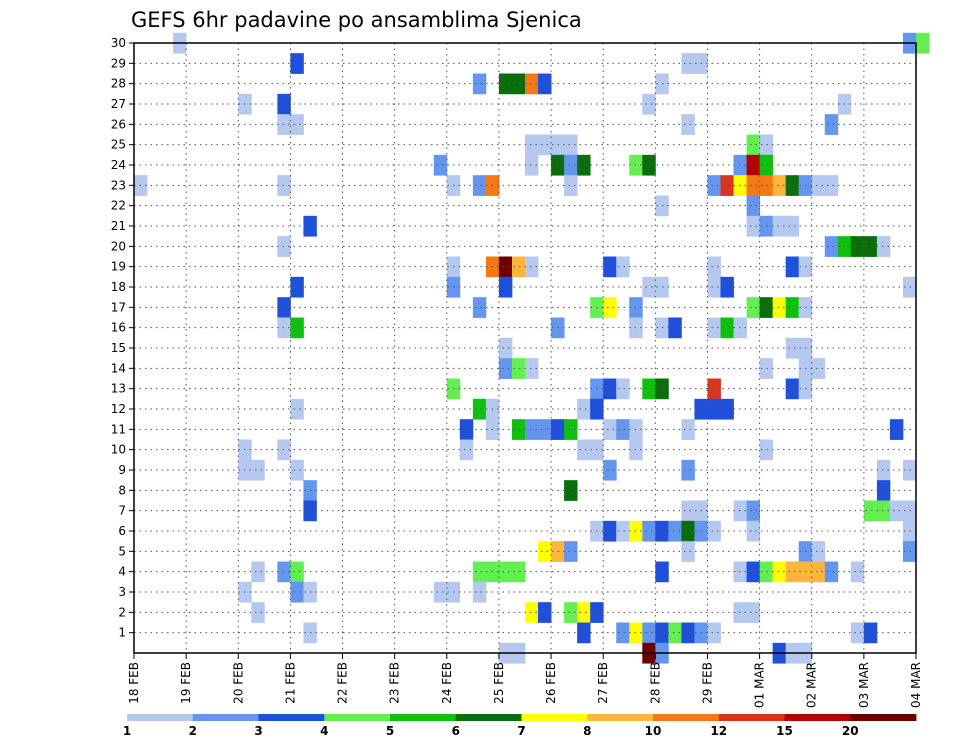 The height and width of the screenshot is (742, 960). Describe the element at coordinates (118, 368) in the screenshot. I see `y-tick-label: 14` at that location.